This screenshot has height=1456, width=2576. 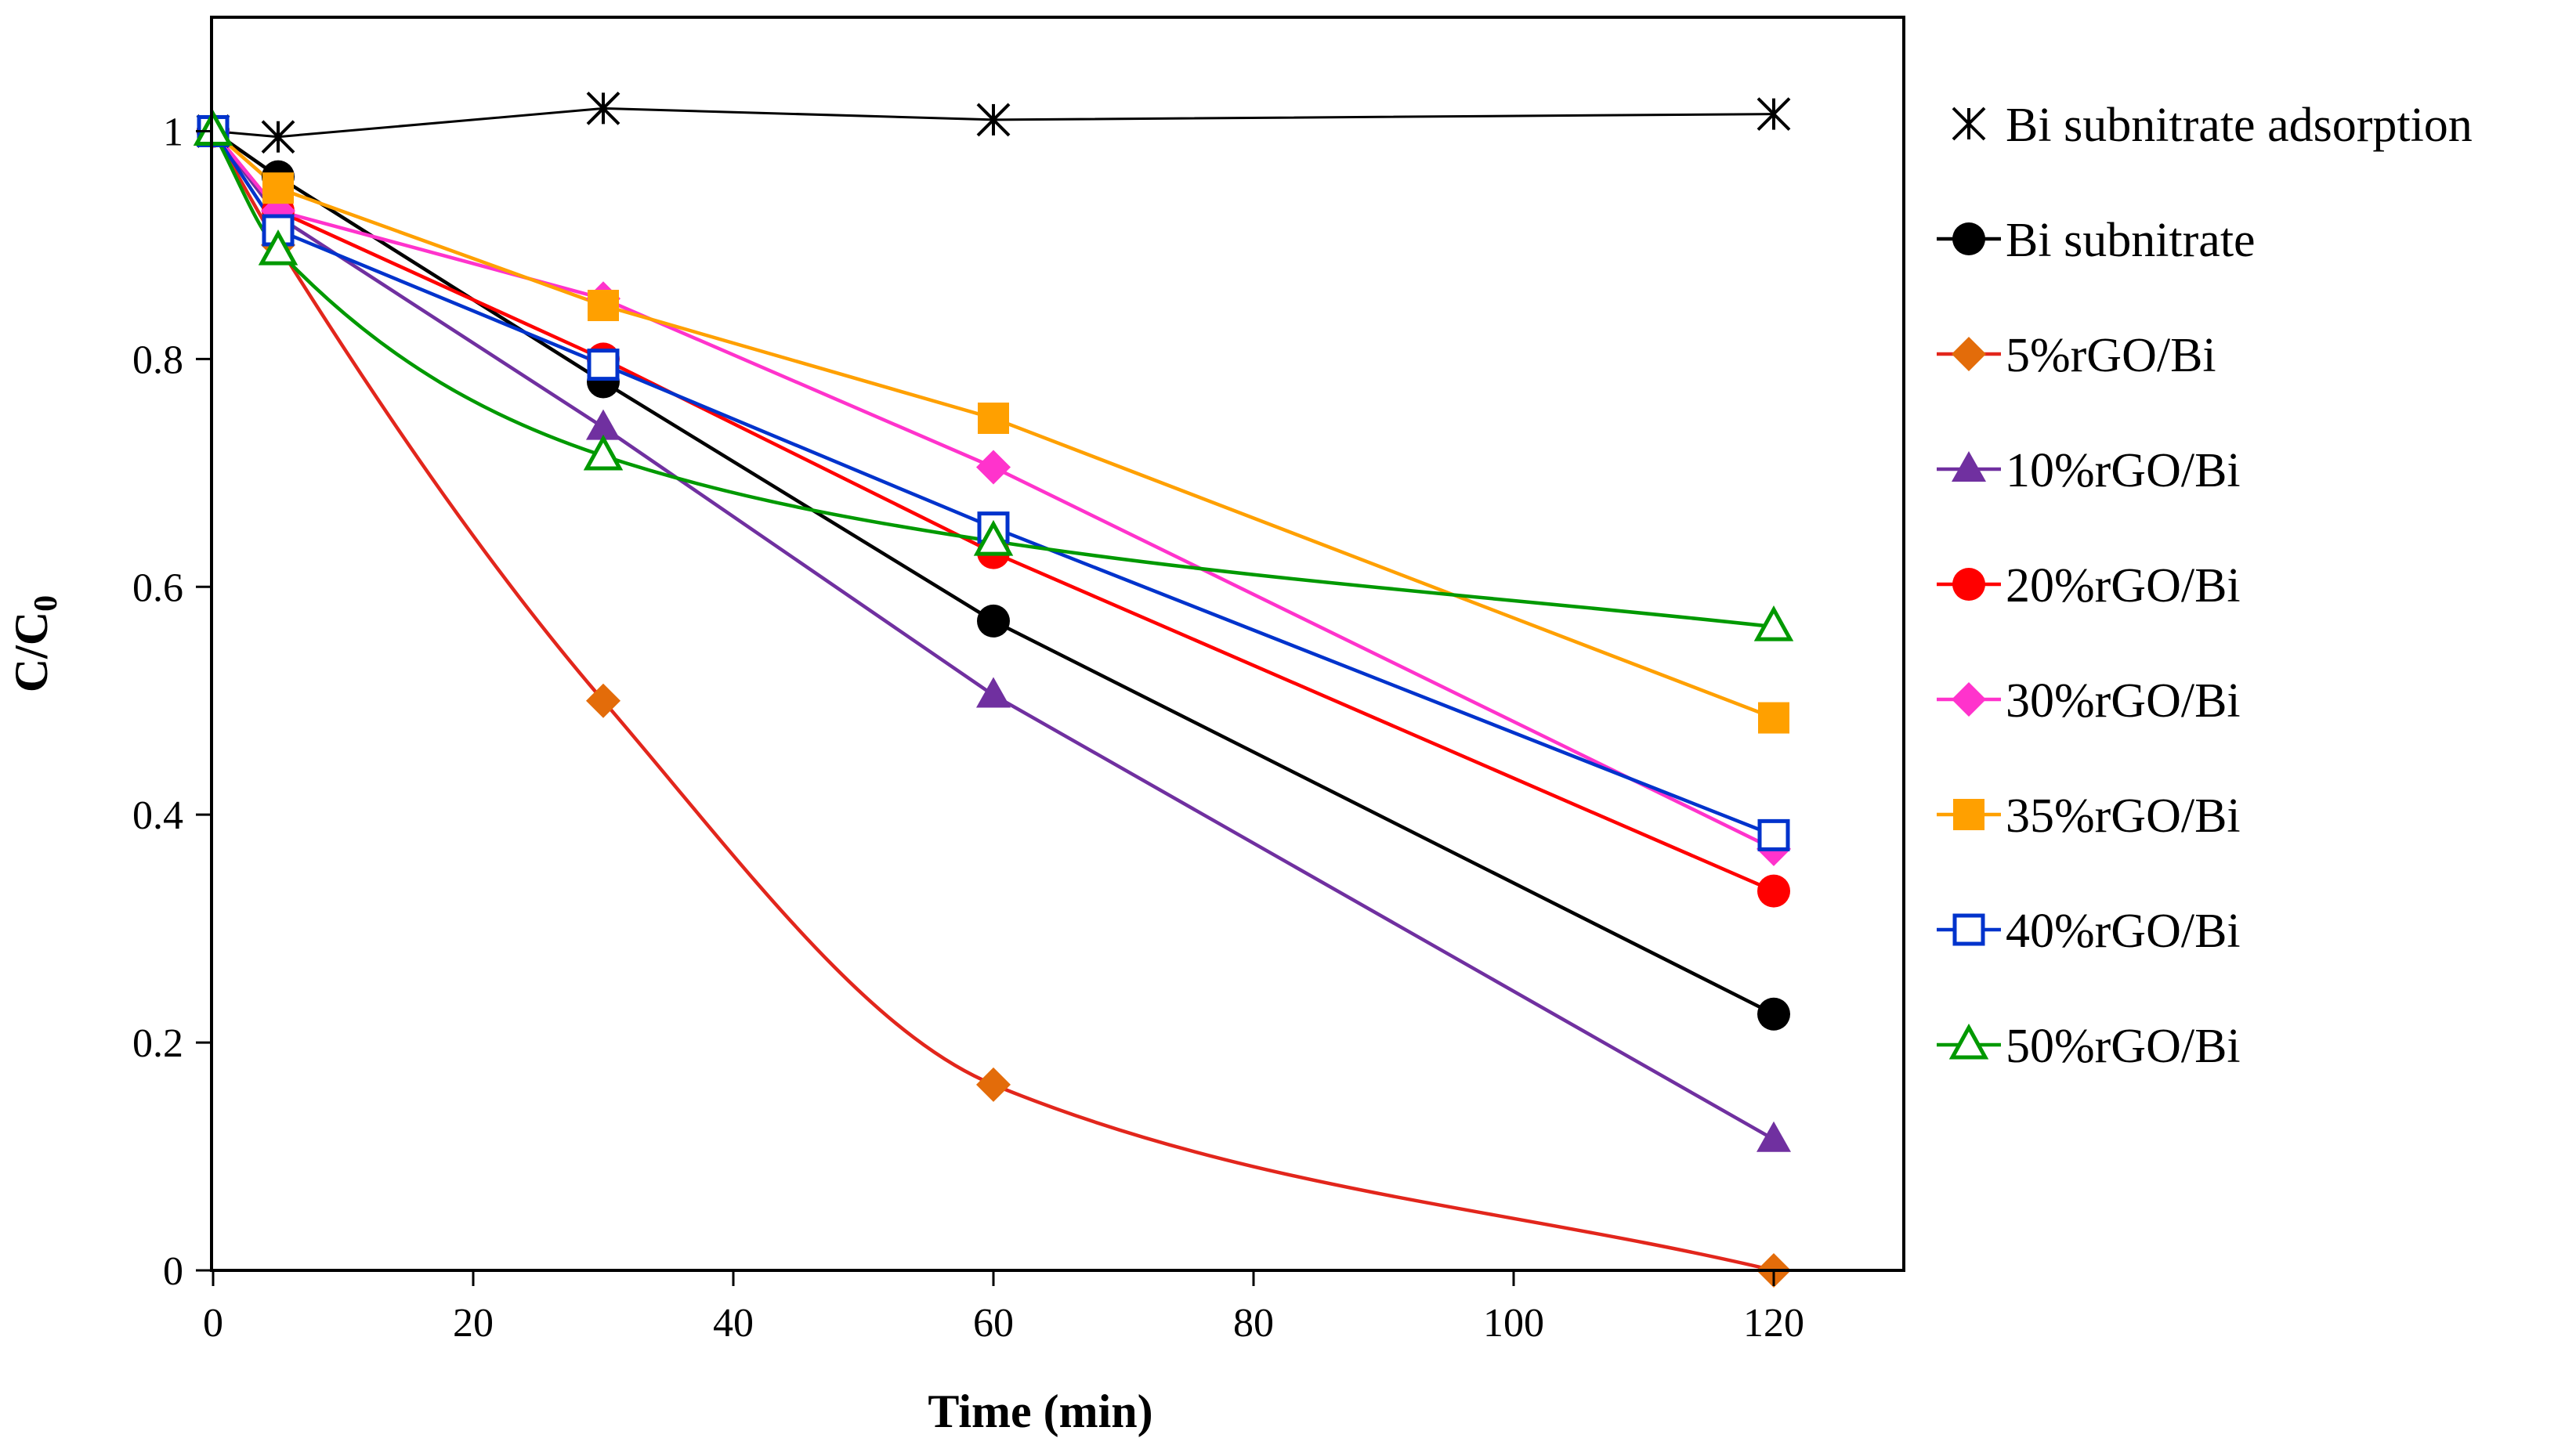 What do you see at coordinates (2239, 125) in the screenshot?
I see `legend-label: Bi subnitrate adsorption` at bounding box center [2239, 125].